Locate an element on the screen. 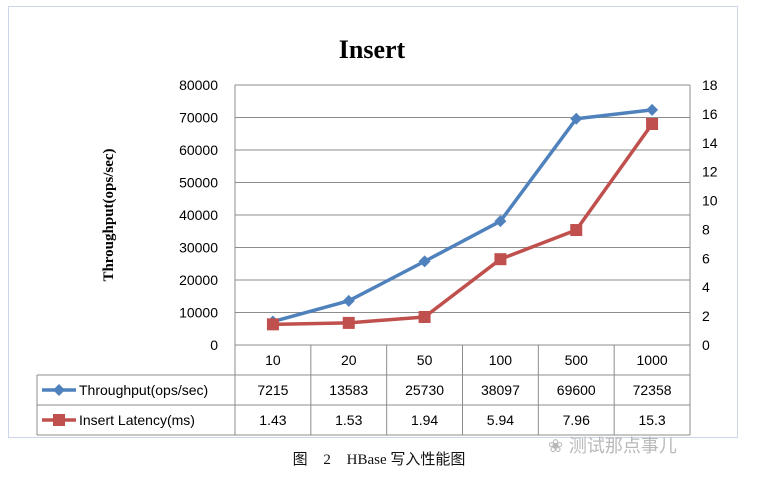  data-label: 15.3 is located at coordinates (651, 420).